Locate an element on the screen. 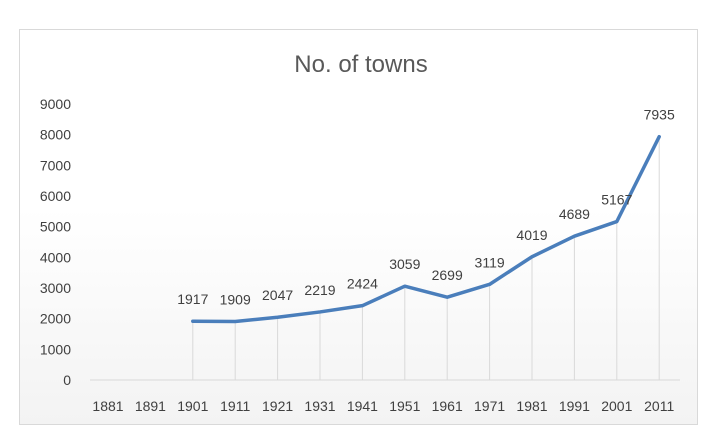 Image resolution: width=718 pixels, height=439 pixels. x-tick-label: 1911 is located at coordinates (235, 406).